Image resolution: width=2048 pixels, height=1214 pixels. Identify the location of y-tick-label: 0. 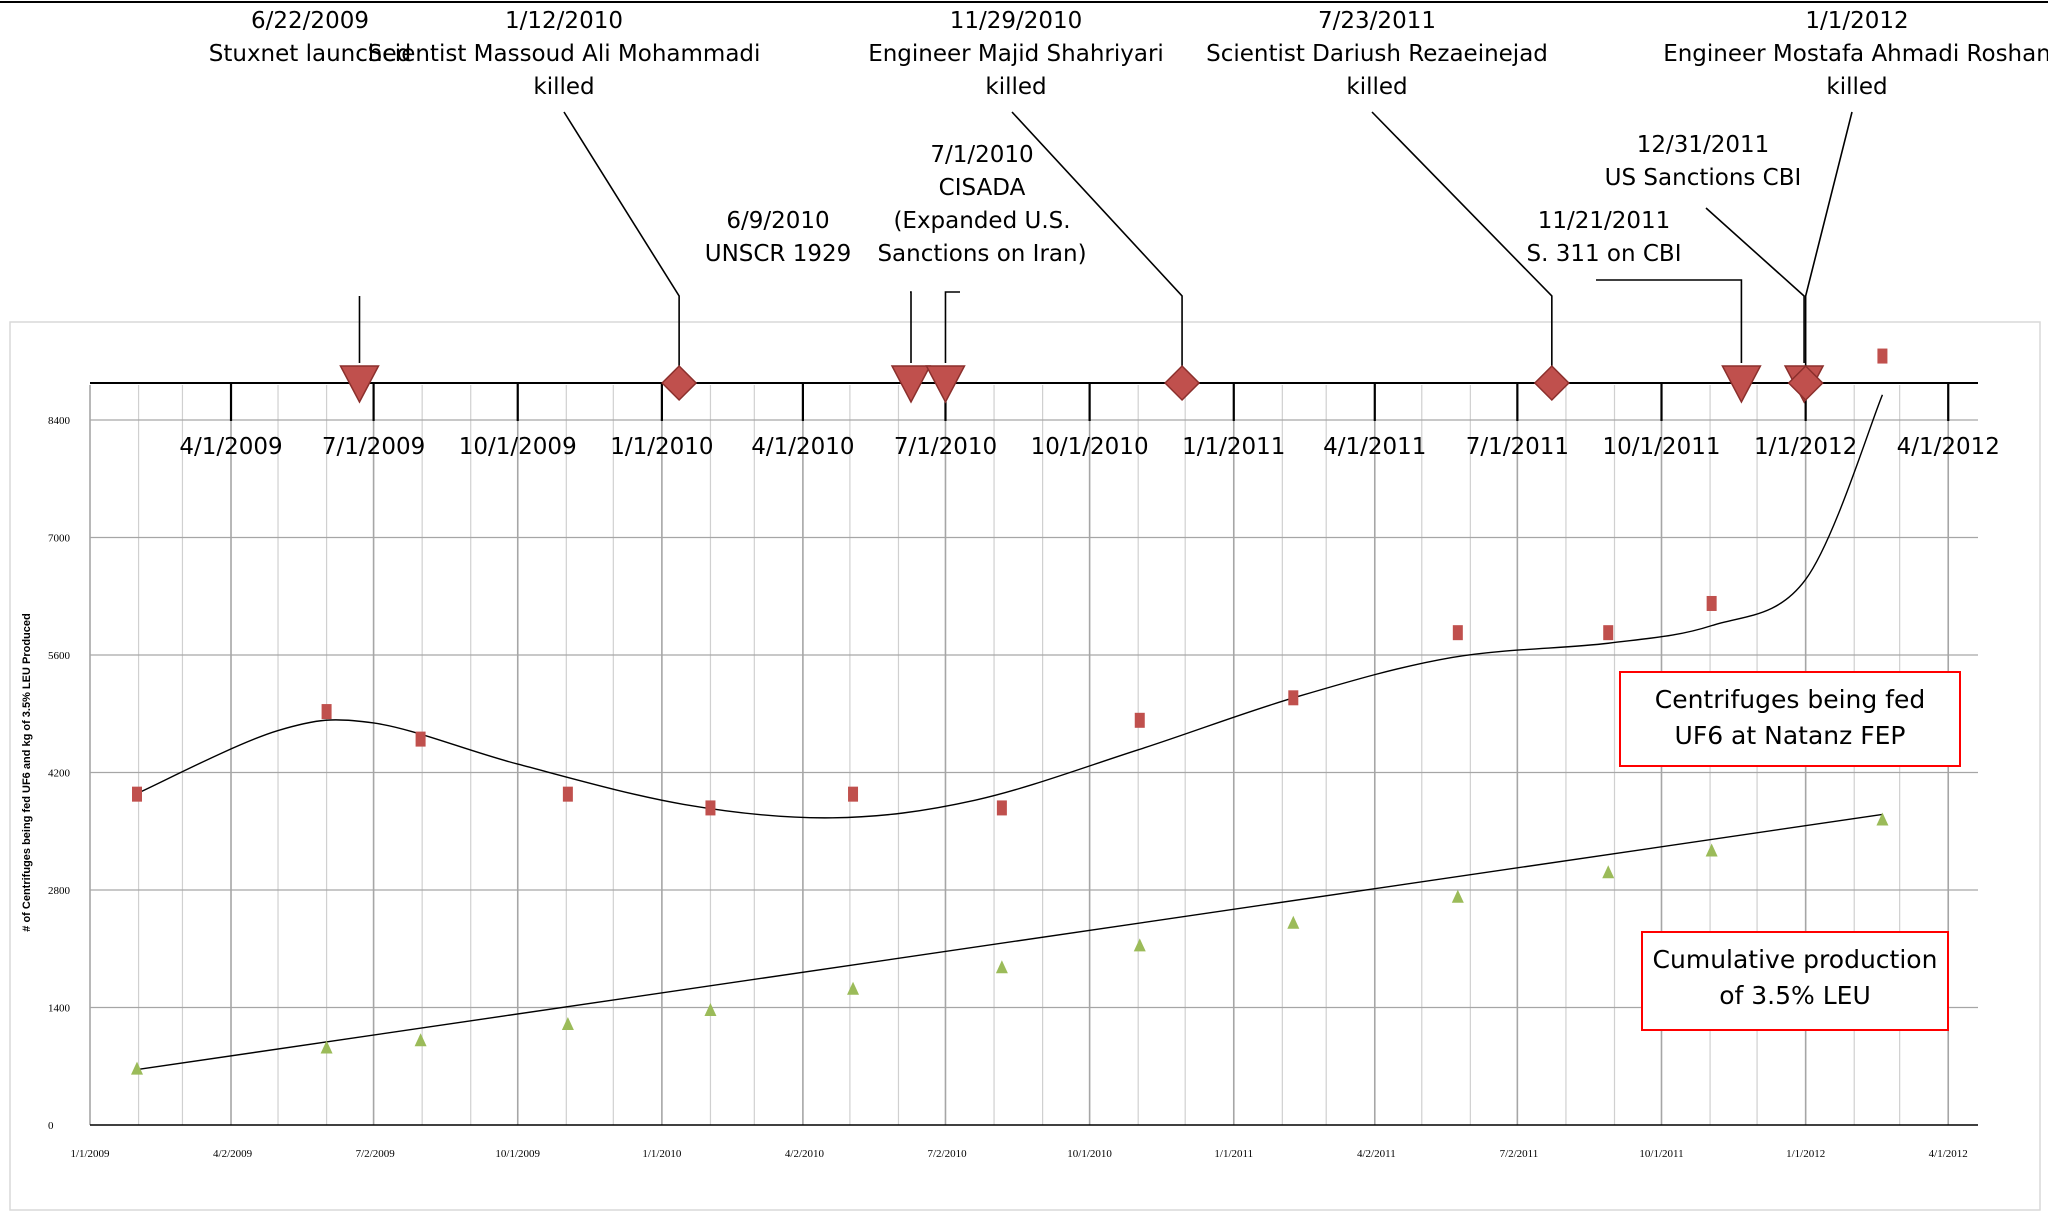
(51, 1126).